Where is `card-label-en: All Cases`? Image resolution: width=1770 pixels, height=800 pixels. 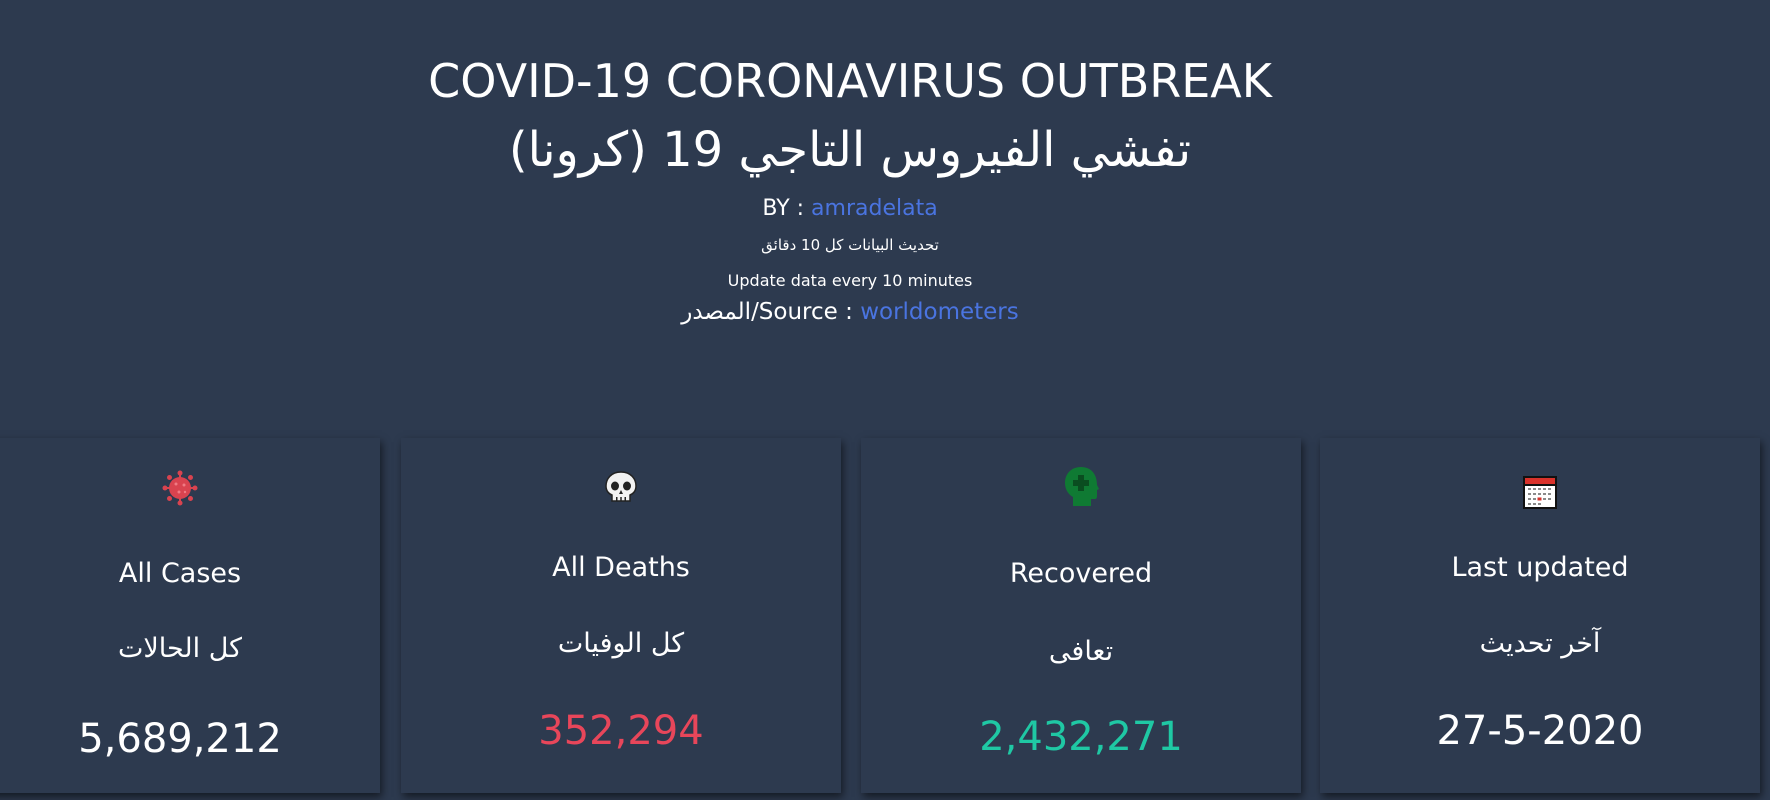 card-label-en: All Cases is located at coordinates (180, 573).